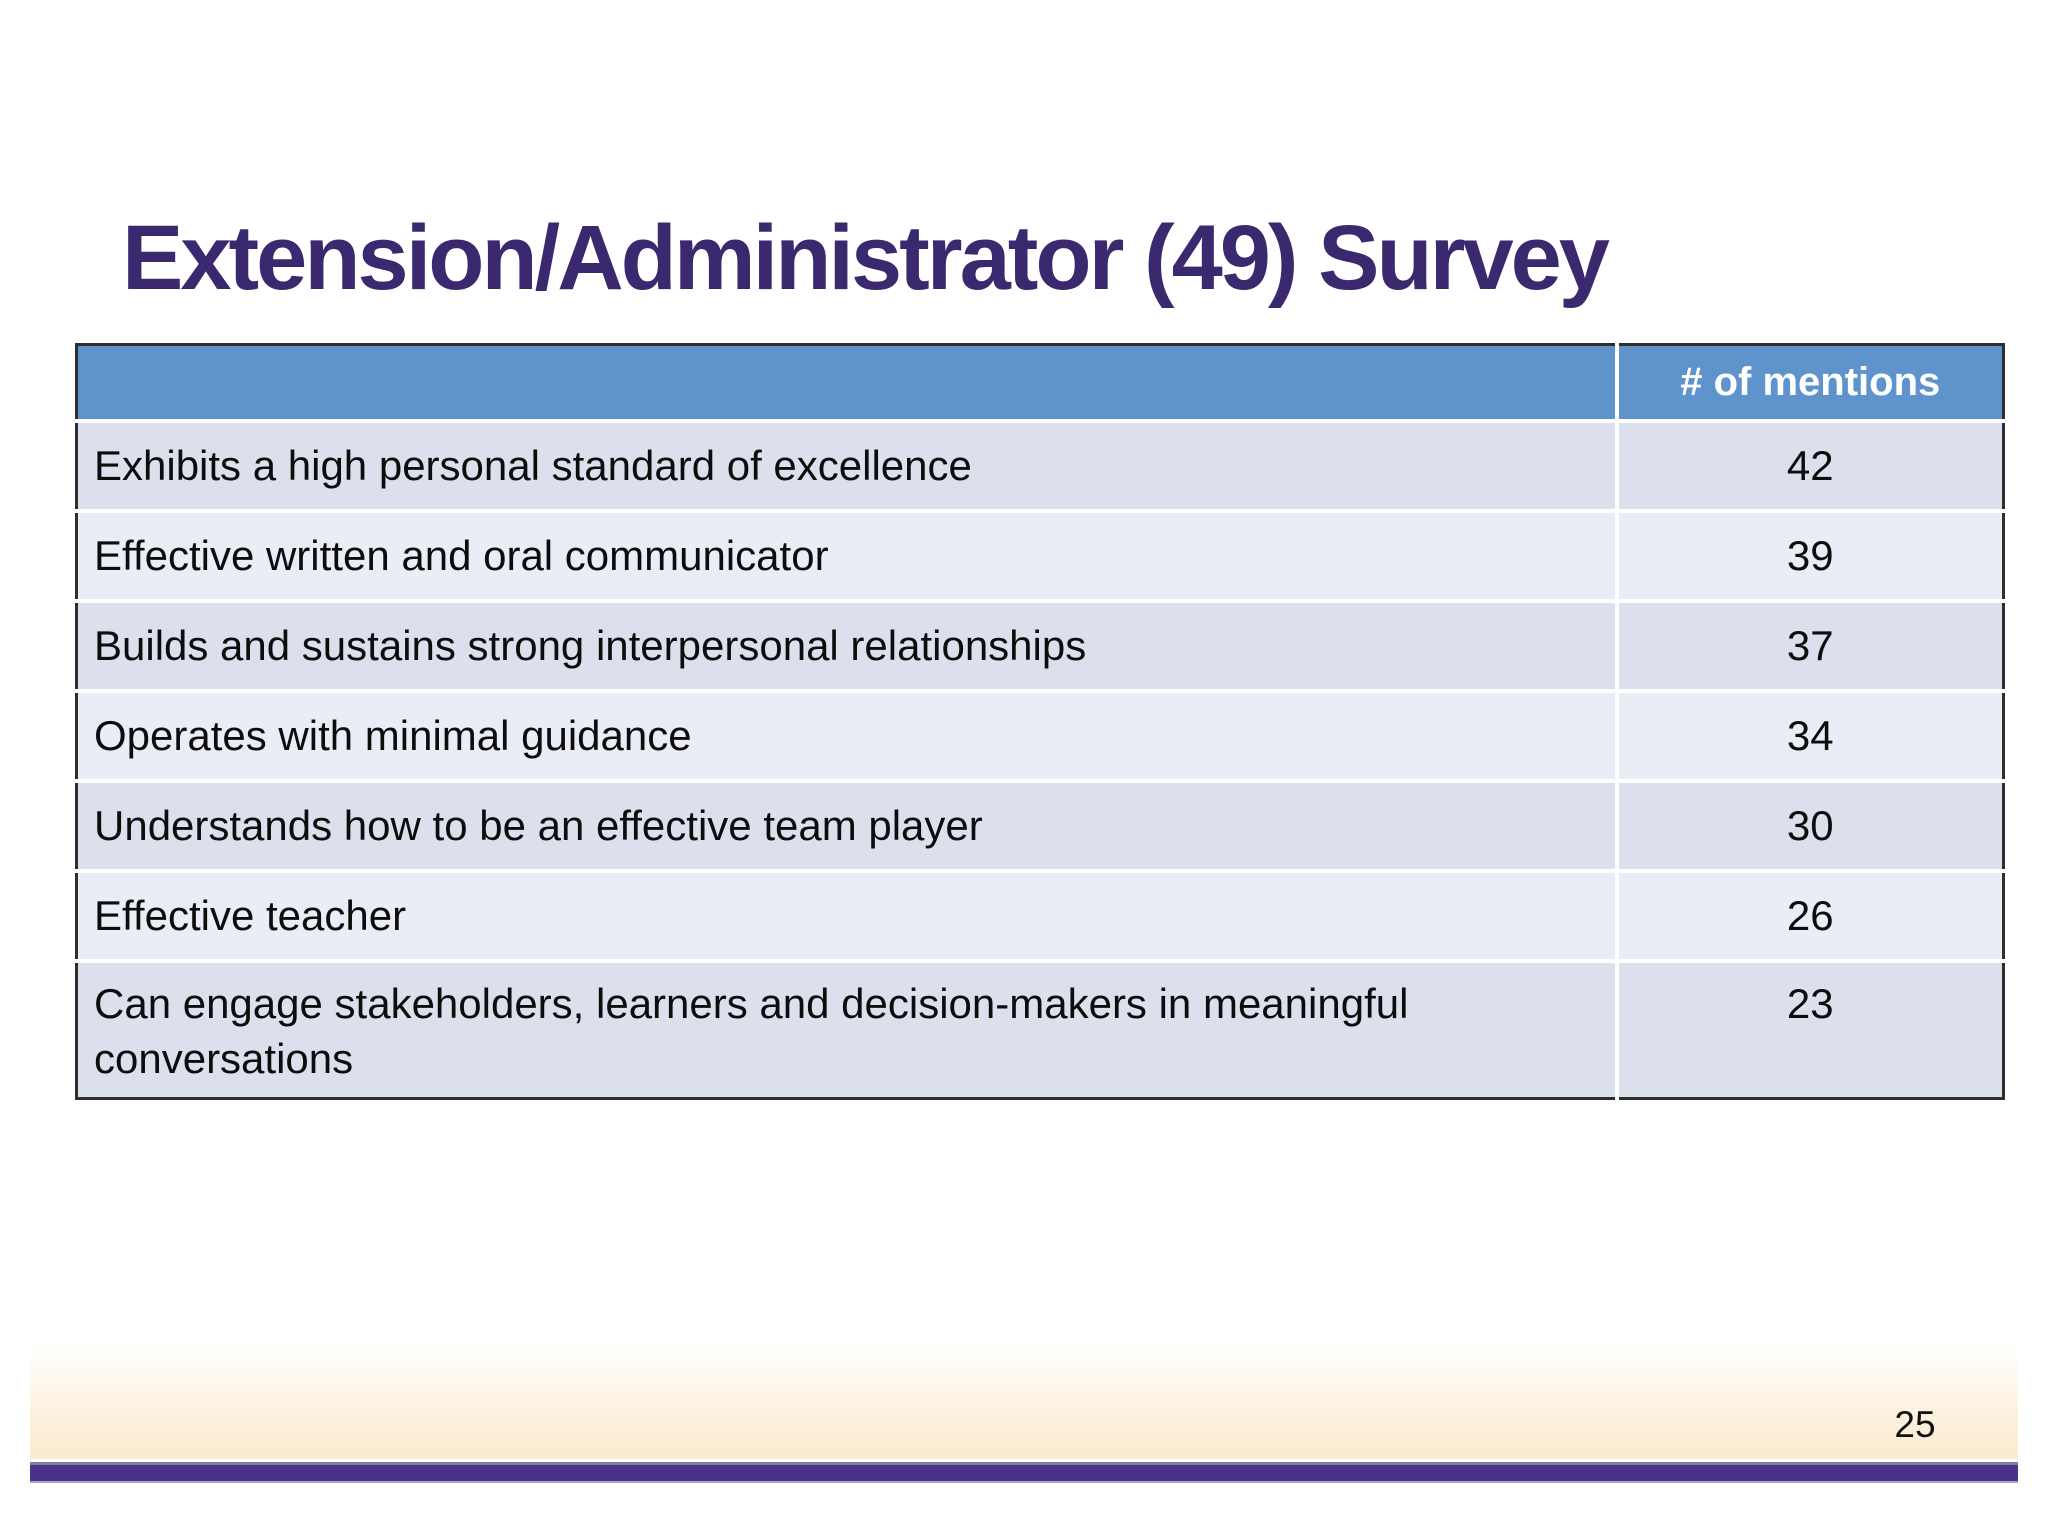 The image size is (2048, 1536). Describe the element at coordinates (866, 257) in the screenshot. I see `slide-title: Extension/Administrator (49) Survey` at that location.